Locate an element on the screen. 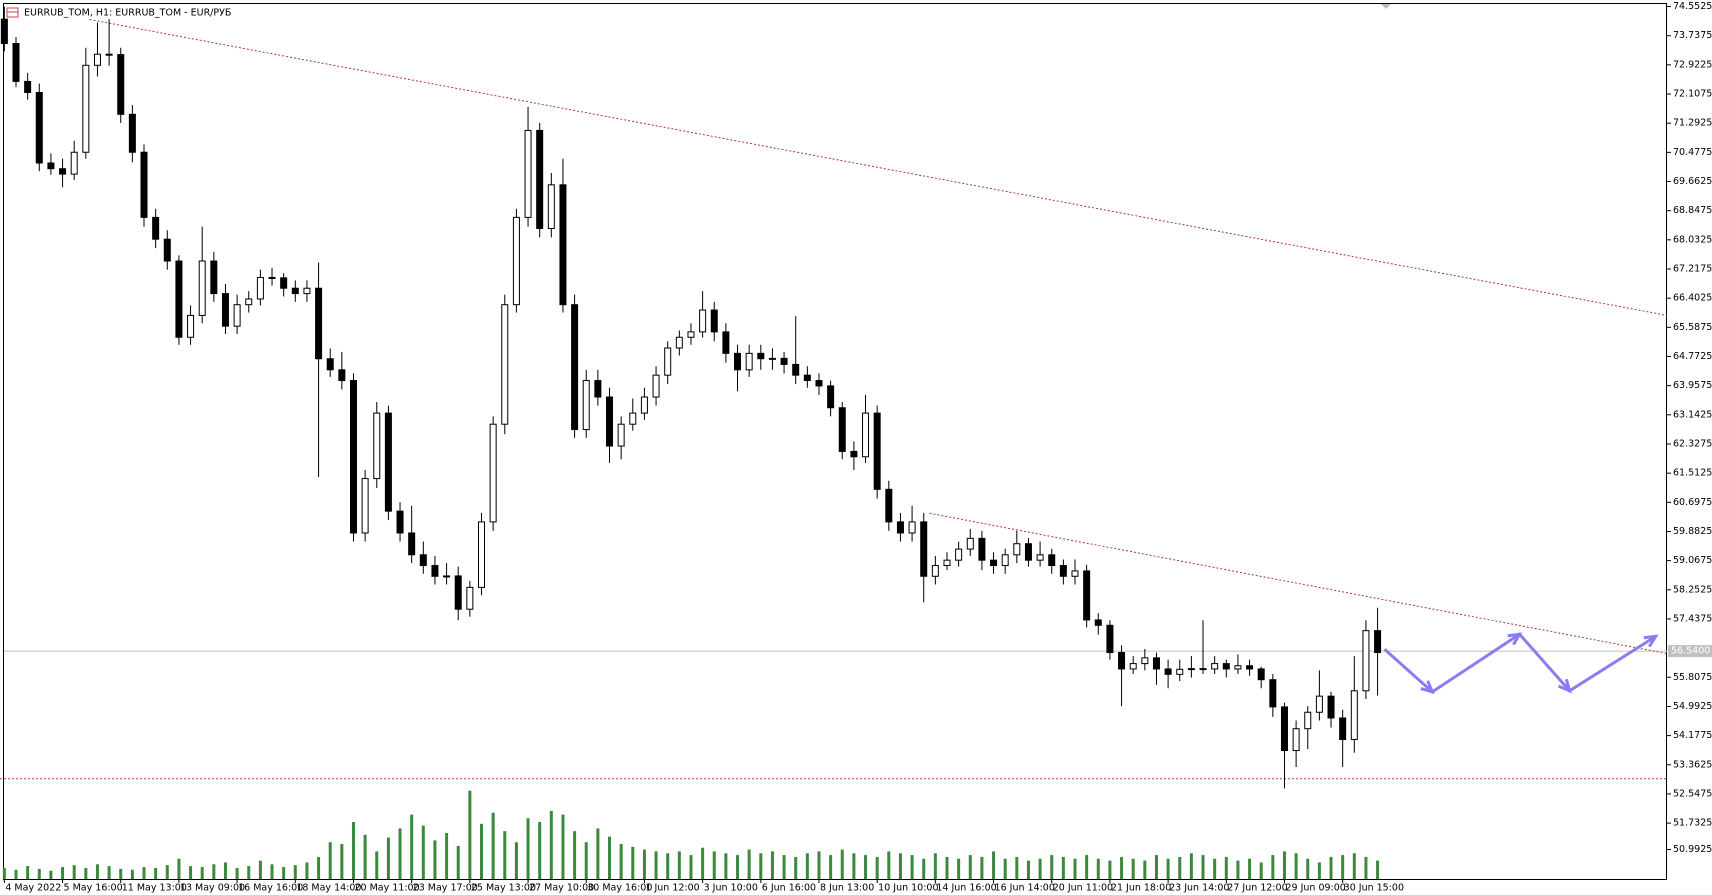  x-tick-label: 30 May 16:00 is located at coordinates (619, 888).